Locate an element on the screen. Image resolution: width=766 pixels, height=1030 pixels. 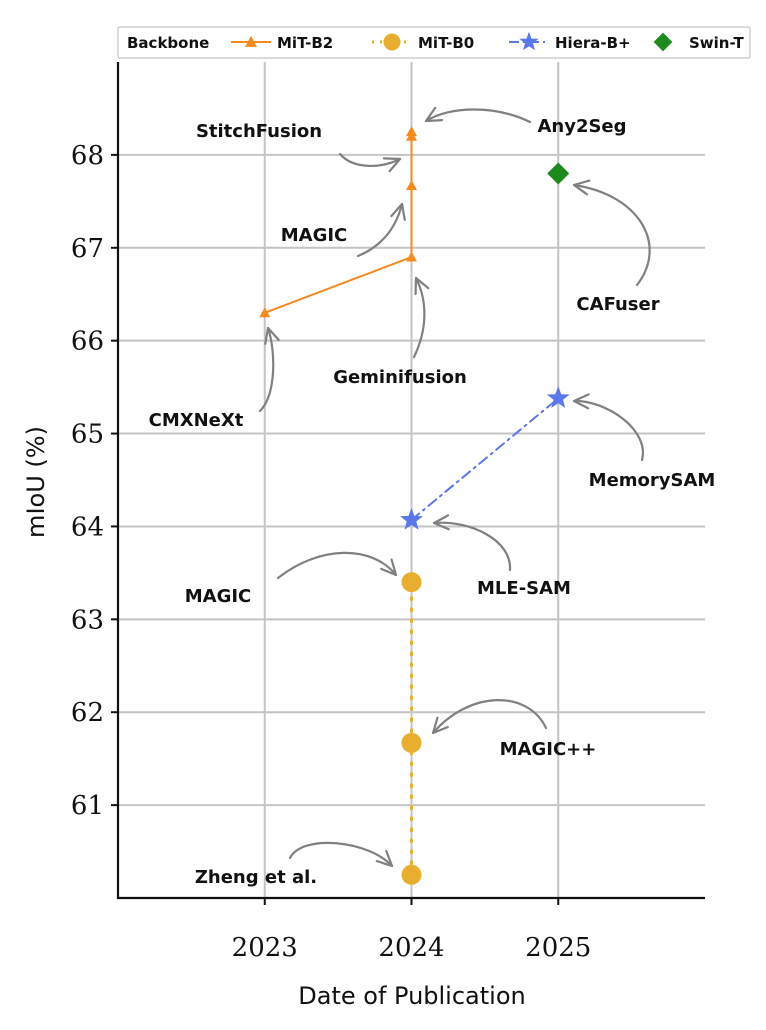
y-tick-label: 65 is located at coordinates (87, 435).